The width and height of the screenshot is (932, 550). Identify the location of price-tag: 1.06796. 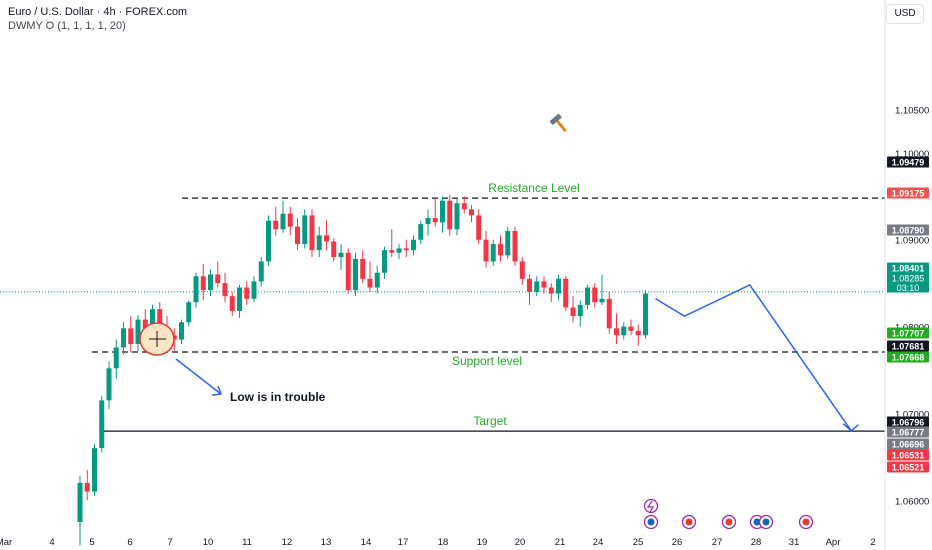
(908, 422).